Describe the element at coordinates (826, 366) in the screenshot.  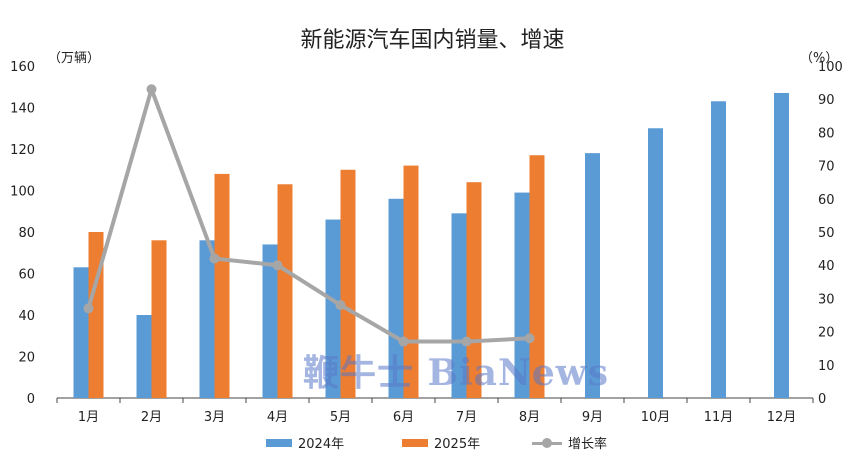
I see `y-right-tick-label: 10` at that location.